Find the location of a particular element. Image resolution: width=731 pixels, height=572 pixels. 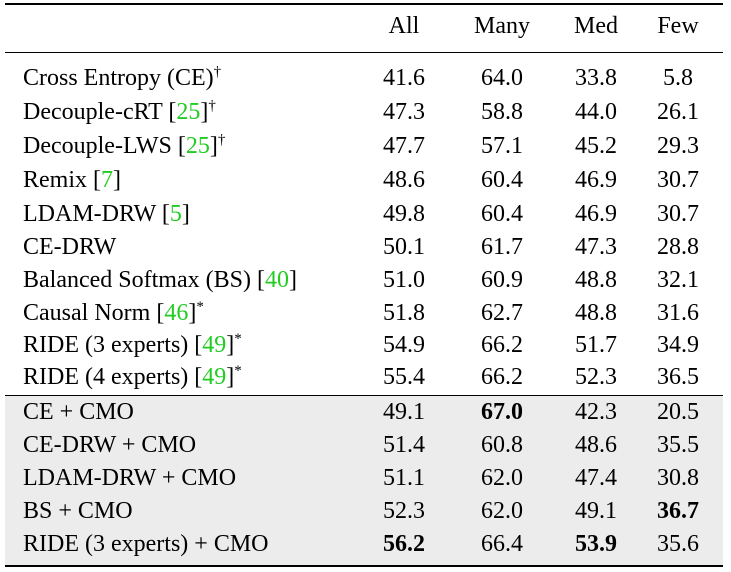

method-name: Causal Norm [46]* is located at coordinates (113, 312).